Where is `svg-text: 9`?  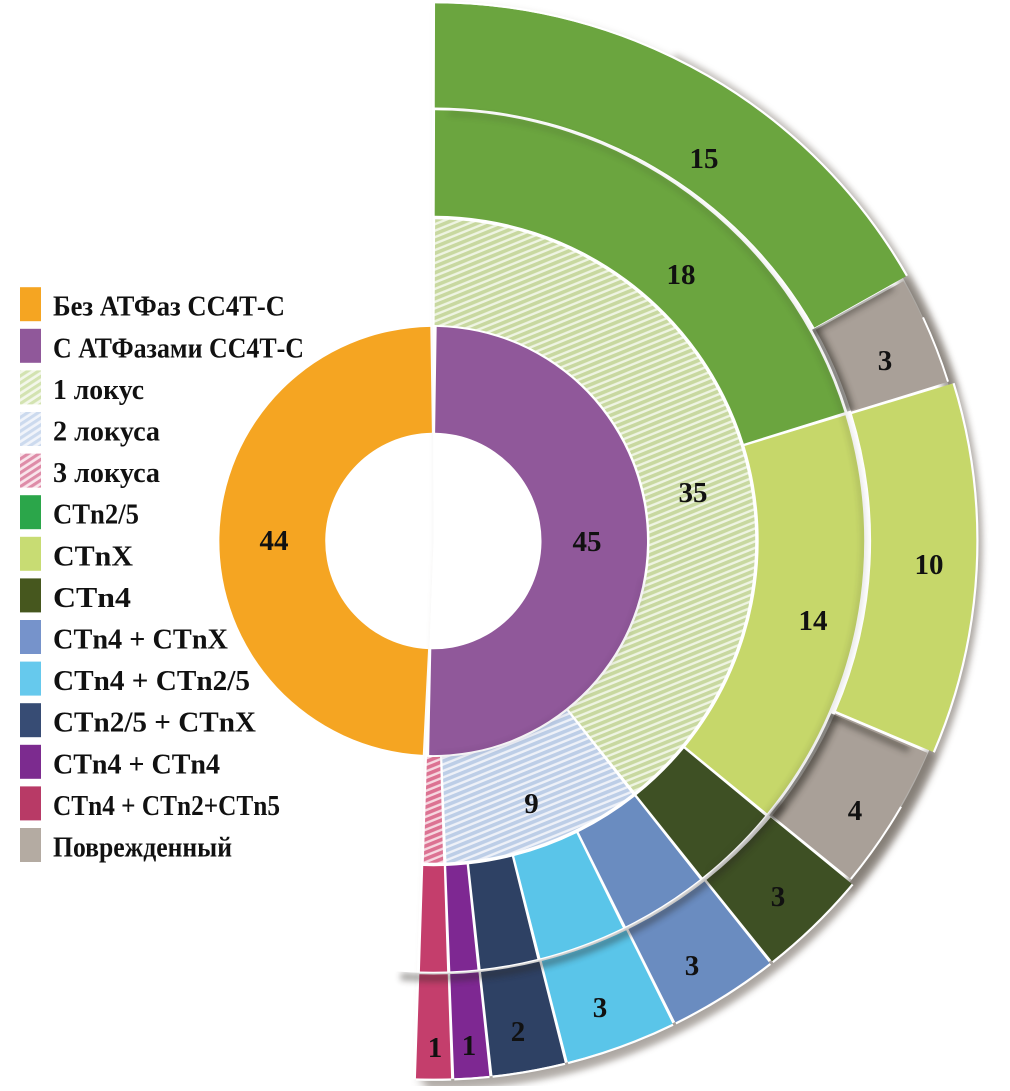
svg-text: 9 is located at coordinates (531, 804).